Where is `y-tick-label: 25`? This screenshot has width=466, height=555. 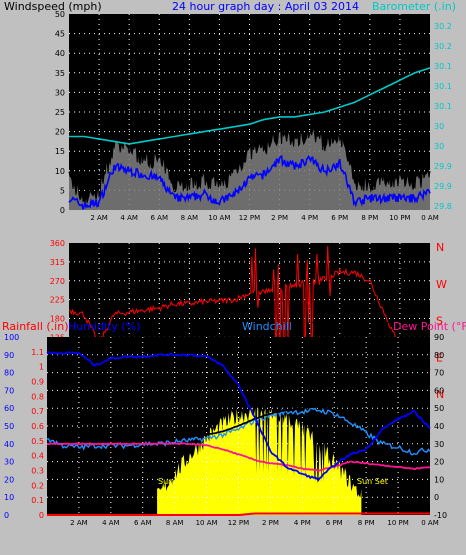
y-tick-label: 25 is located at coordinates (60, 112).